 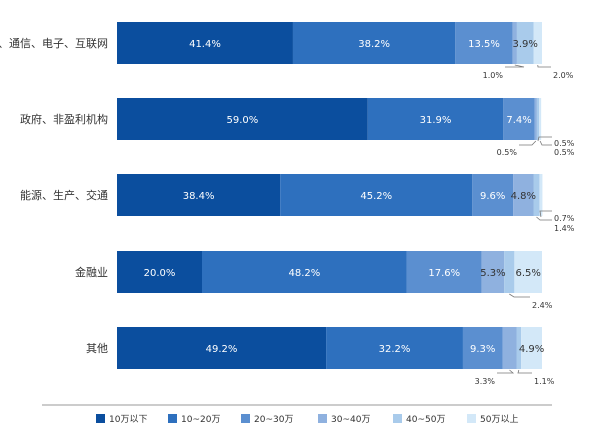 What do you see at coordinates (485, 381) in the screenshot?
I see `data-label: 3.3%` at bounding box center [485, 381].